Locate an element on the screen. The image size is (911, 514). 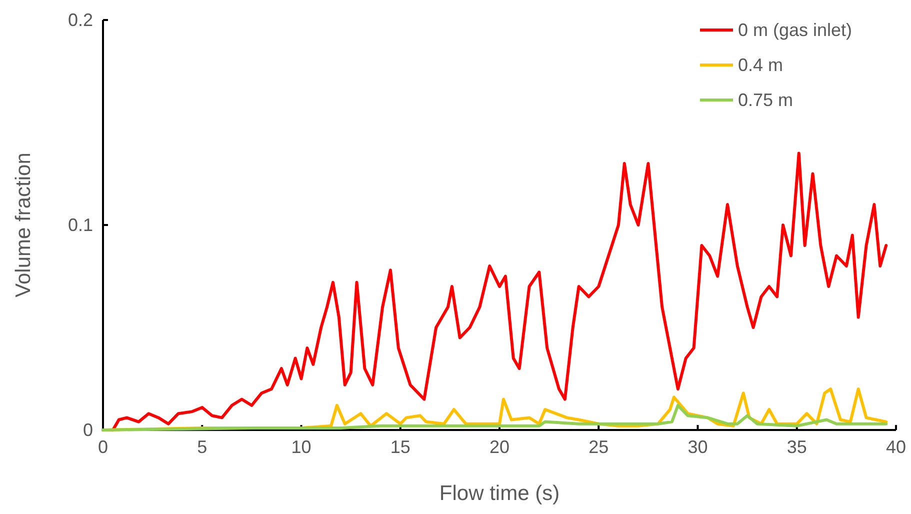
legend-label: 0.75 m is located at coordinates (766, 100).